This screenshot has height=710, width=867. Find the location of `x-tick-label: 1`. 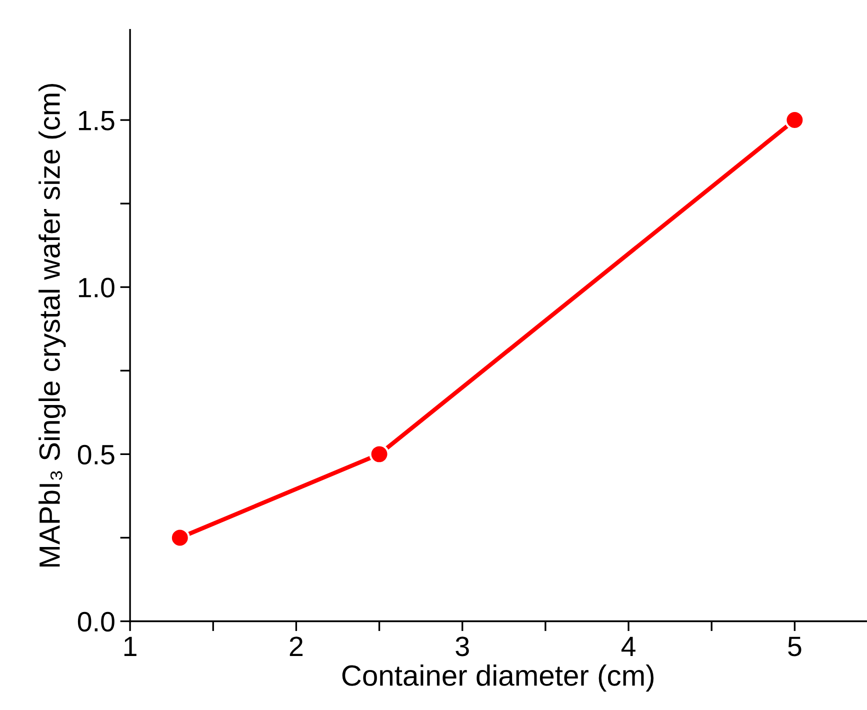

x-tick-label: 1 is located at coordinates (130, 646).